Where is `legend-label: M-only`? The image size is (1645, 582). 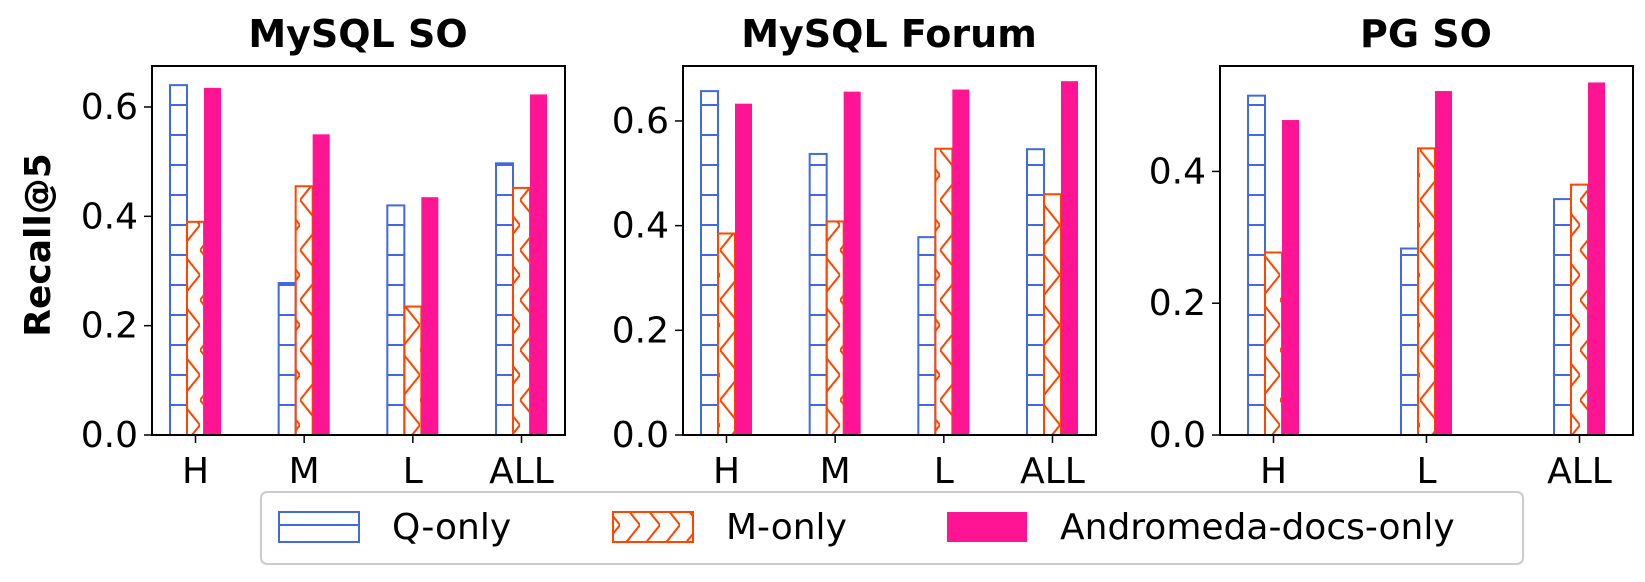 legend-label: M-only is located at coordinates (786, 527).